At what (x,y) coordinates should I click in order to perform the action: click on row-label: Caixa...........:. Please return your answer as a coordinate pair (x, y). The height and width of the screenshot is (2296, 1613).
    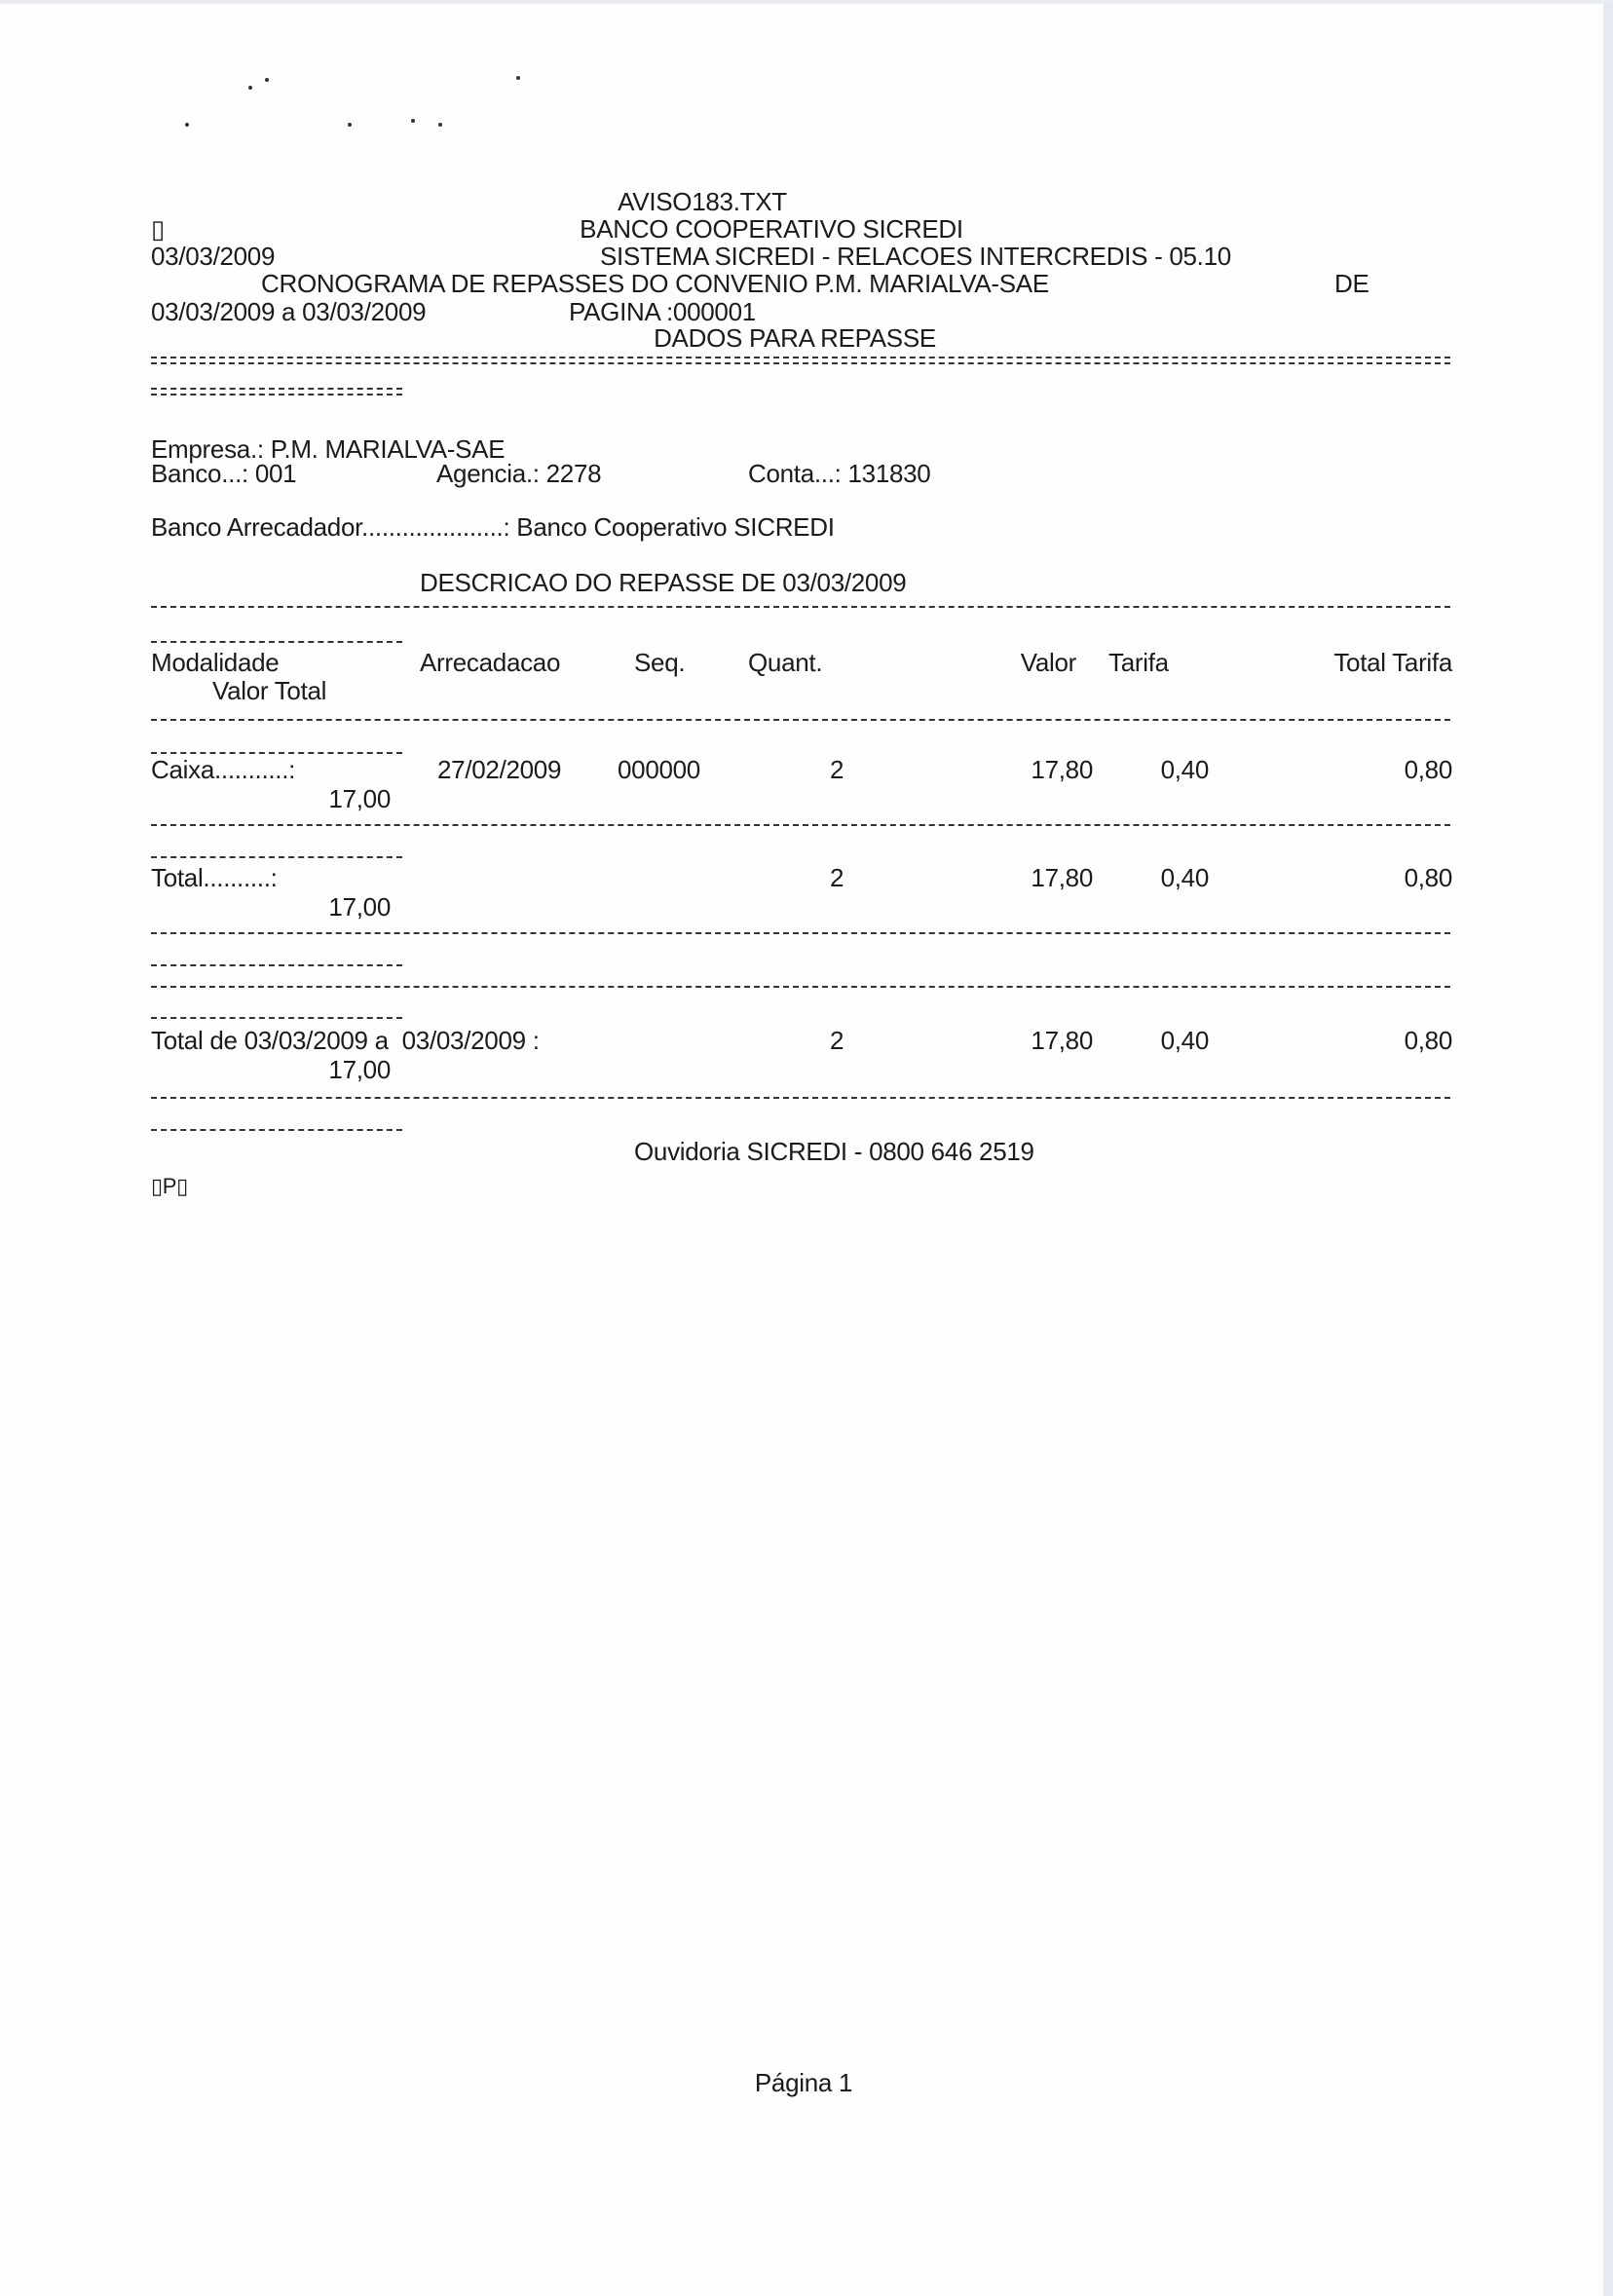
    Looking at the image, I should click on (223, 769).